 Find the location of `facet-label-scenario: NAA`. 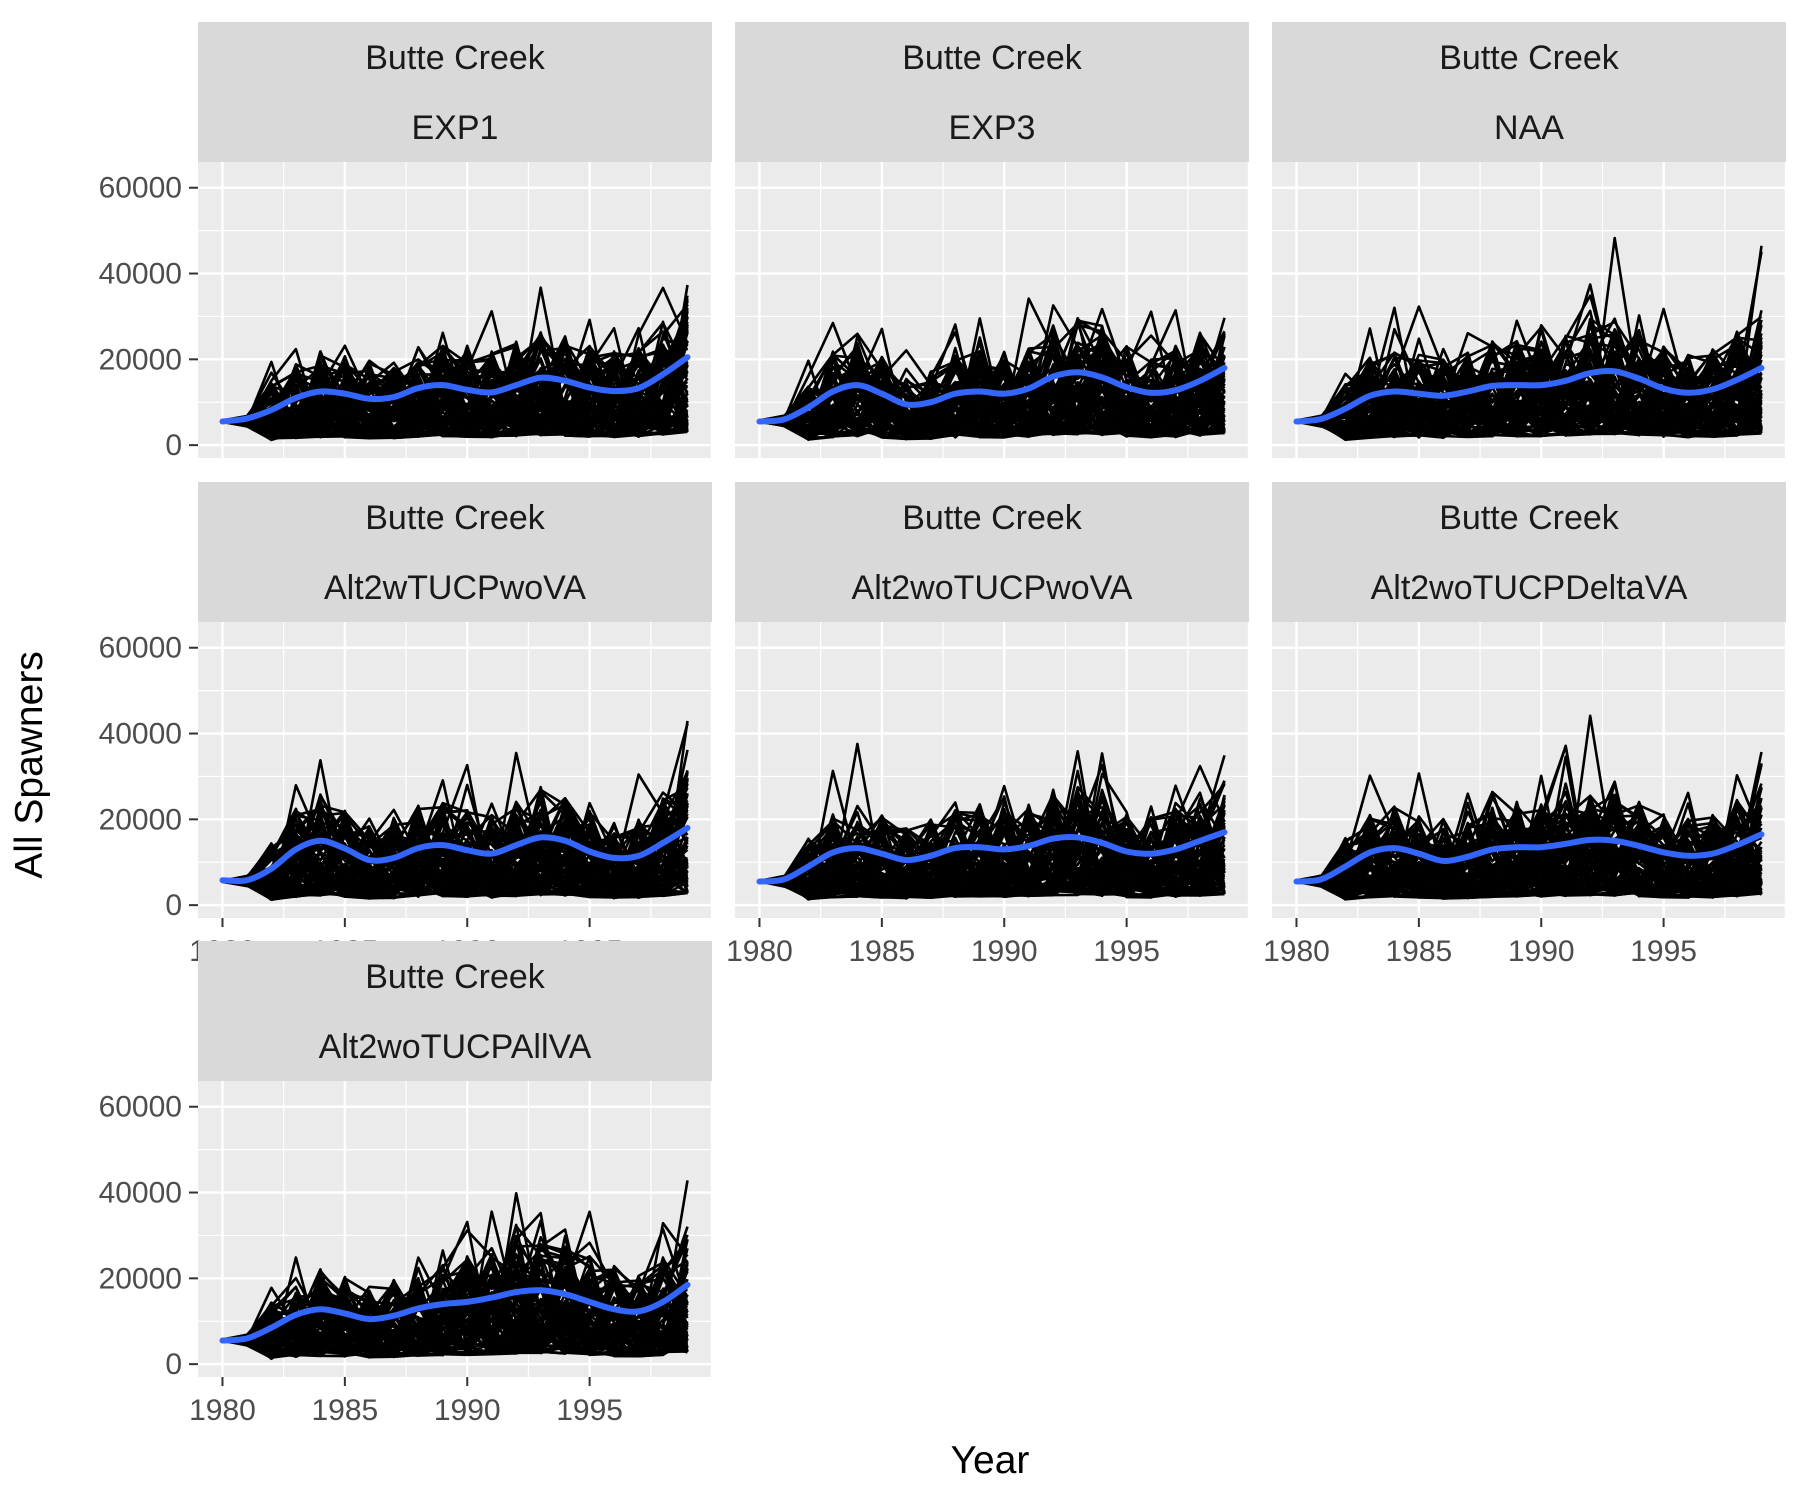

facet-label-scenario: NAA is located at coordinates (1529, 128).